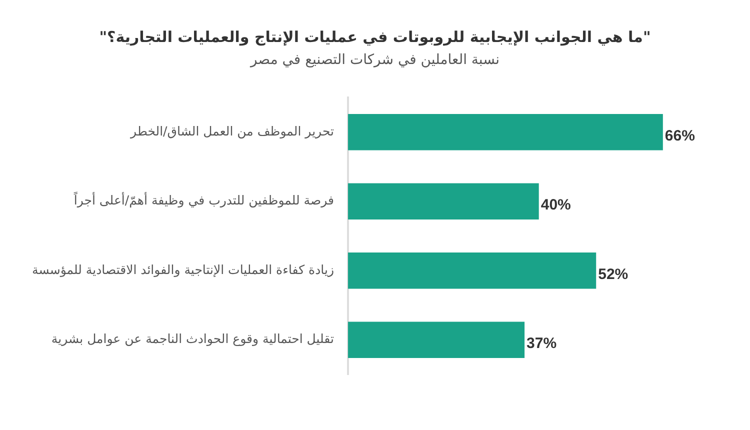 The height and width of the screenshot is (430, 750). I want to click on y-tick-label: تحرير الموظف من العمل الشاق/الخطر, so click(232, 131).